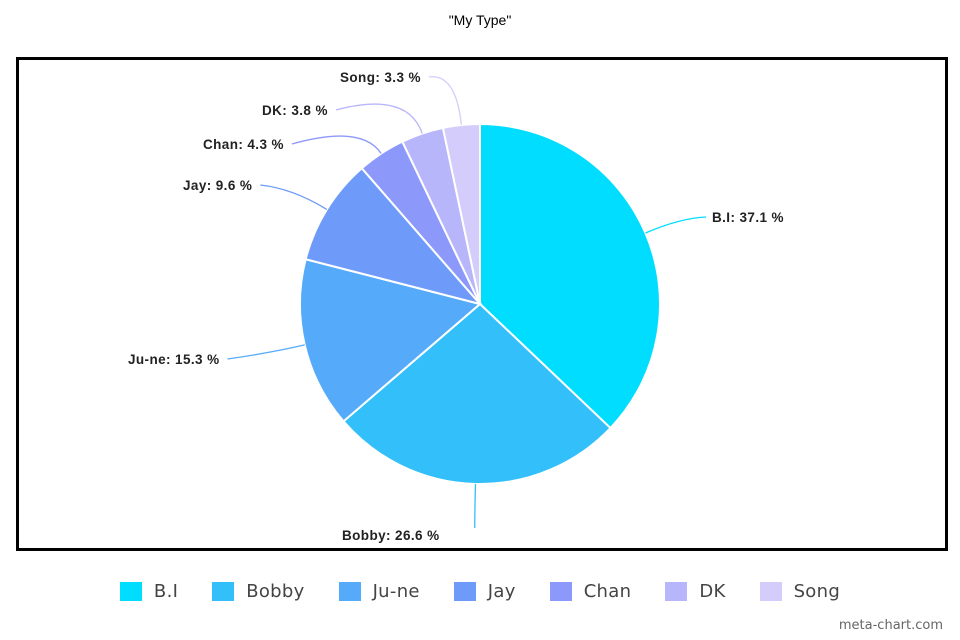  I want to click on data-label-chan: Chan: 4.3 %, so click(243, 144).